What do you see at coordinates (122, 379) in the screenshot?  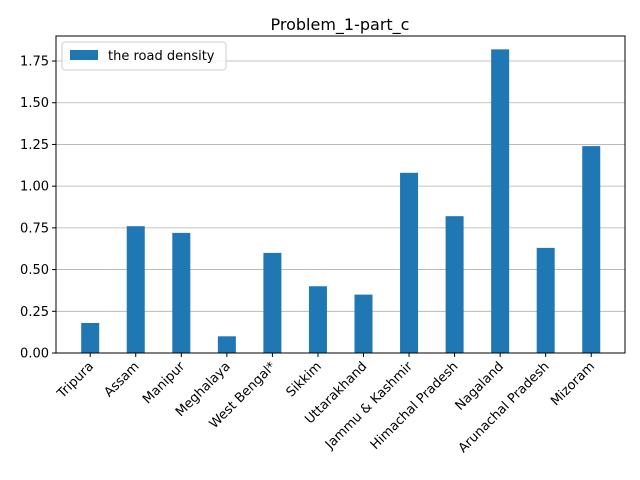 I see `x-tick-label: Assam` at bounding box center [122, 379].